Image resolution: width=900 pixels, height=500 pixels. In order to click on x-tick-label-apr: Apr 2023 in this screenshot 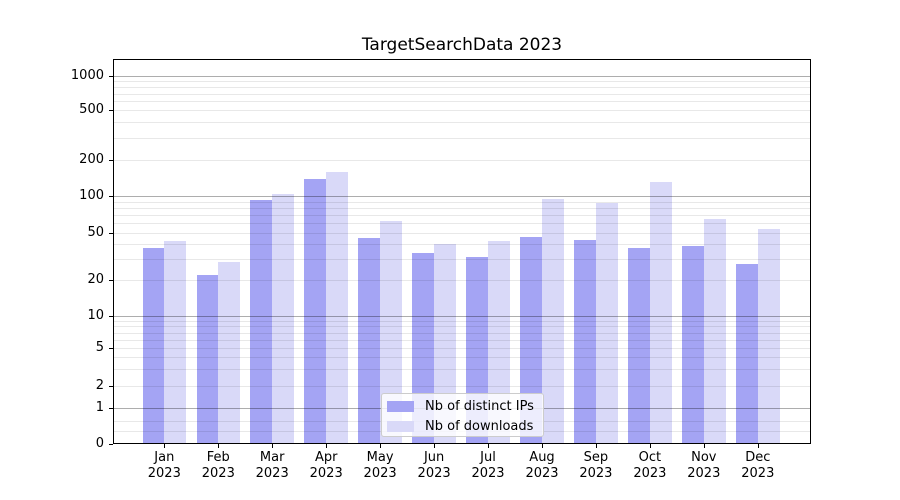, I will do `click(326, 465)`.